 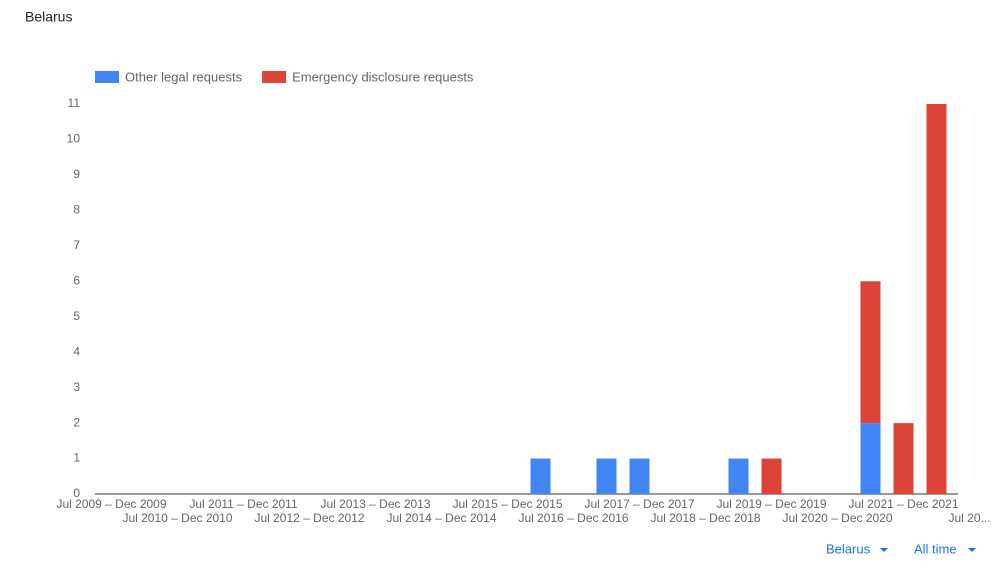 What do you see at coordinates (76, 316) in the screenshot?
I see `y-tick-label: 5` at bounding box center [76, 316].